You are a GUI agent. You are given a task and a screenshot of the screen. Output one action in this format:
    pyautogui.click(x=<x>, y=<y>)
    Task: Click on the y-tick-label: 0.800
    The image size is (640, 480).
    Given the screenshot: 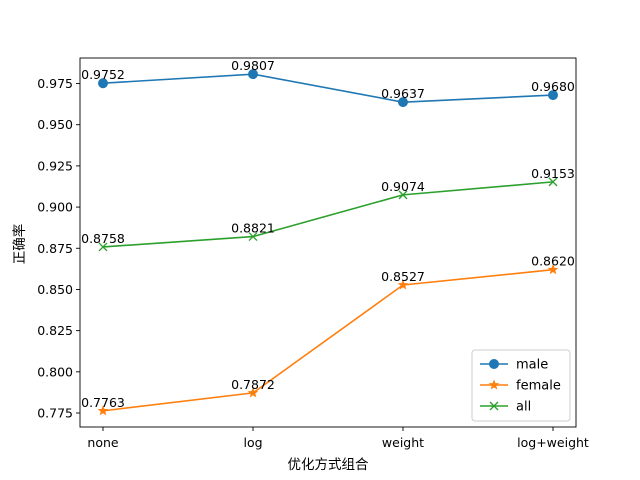 What is the action you would take?
    pyautogui.click(x=55, y=371)
    